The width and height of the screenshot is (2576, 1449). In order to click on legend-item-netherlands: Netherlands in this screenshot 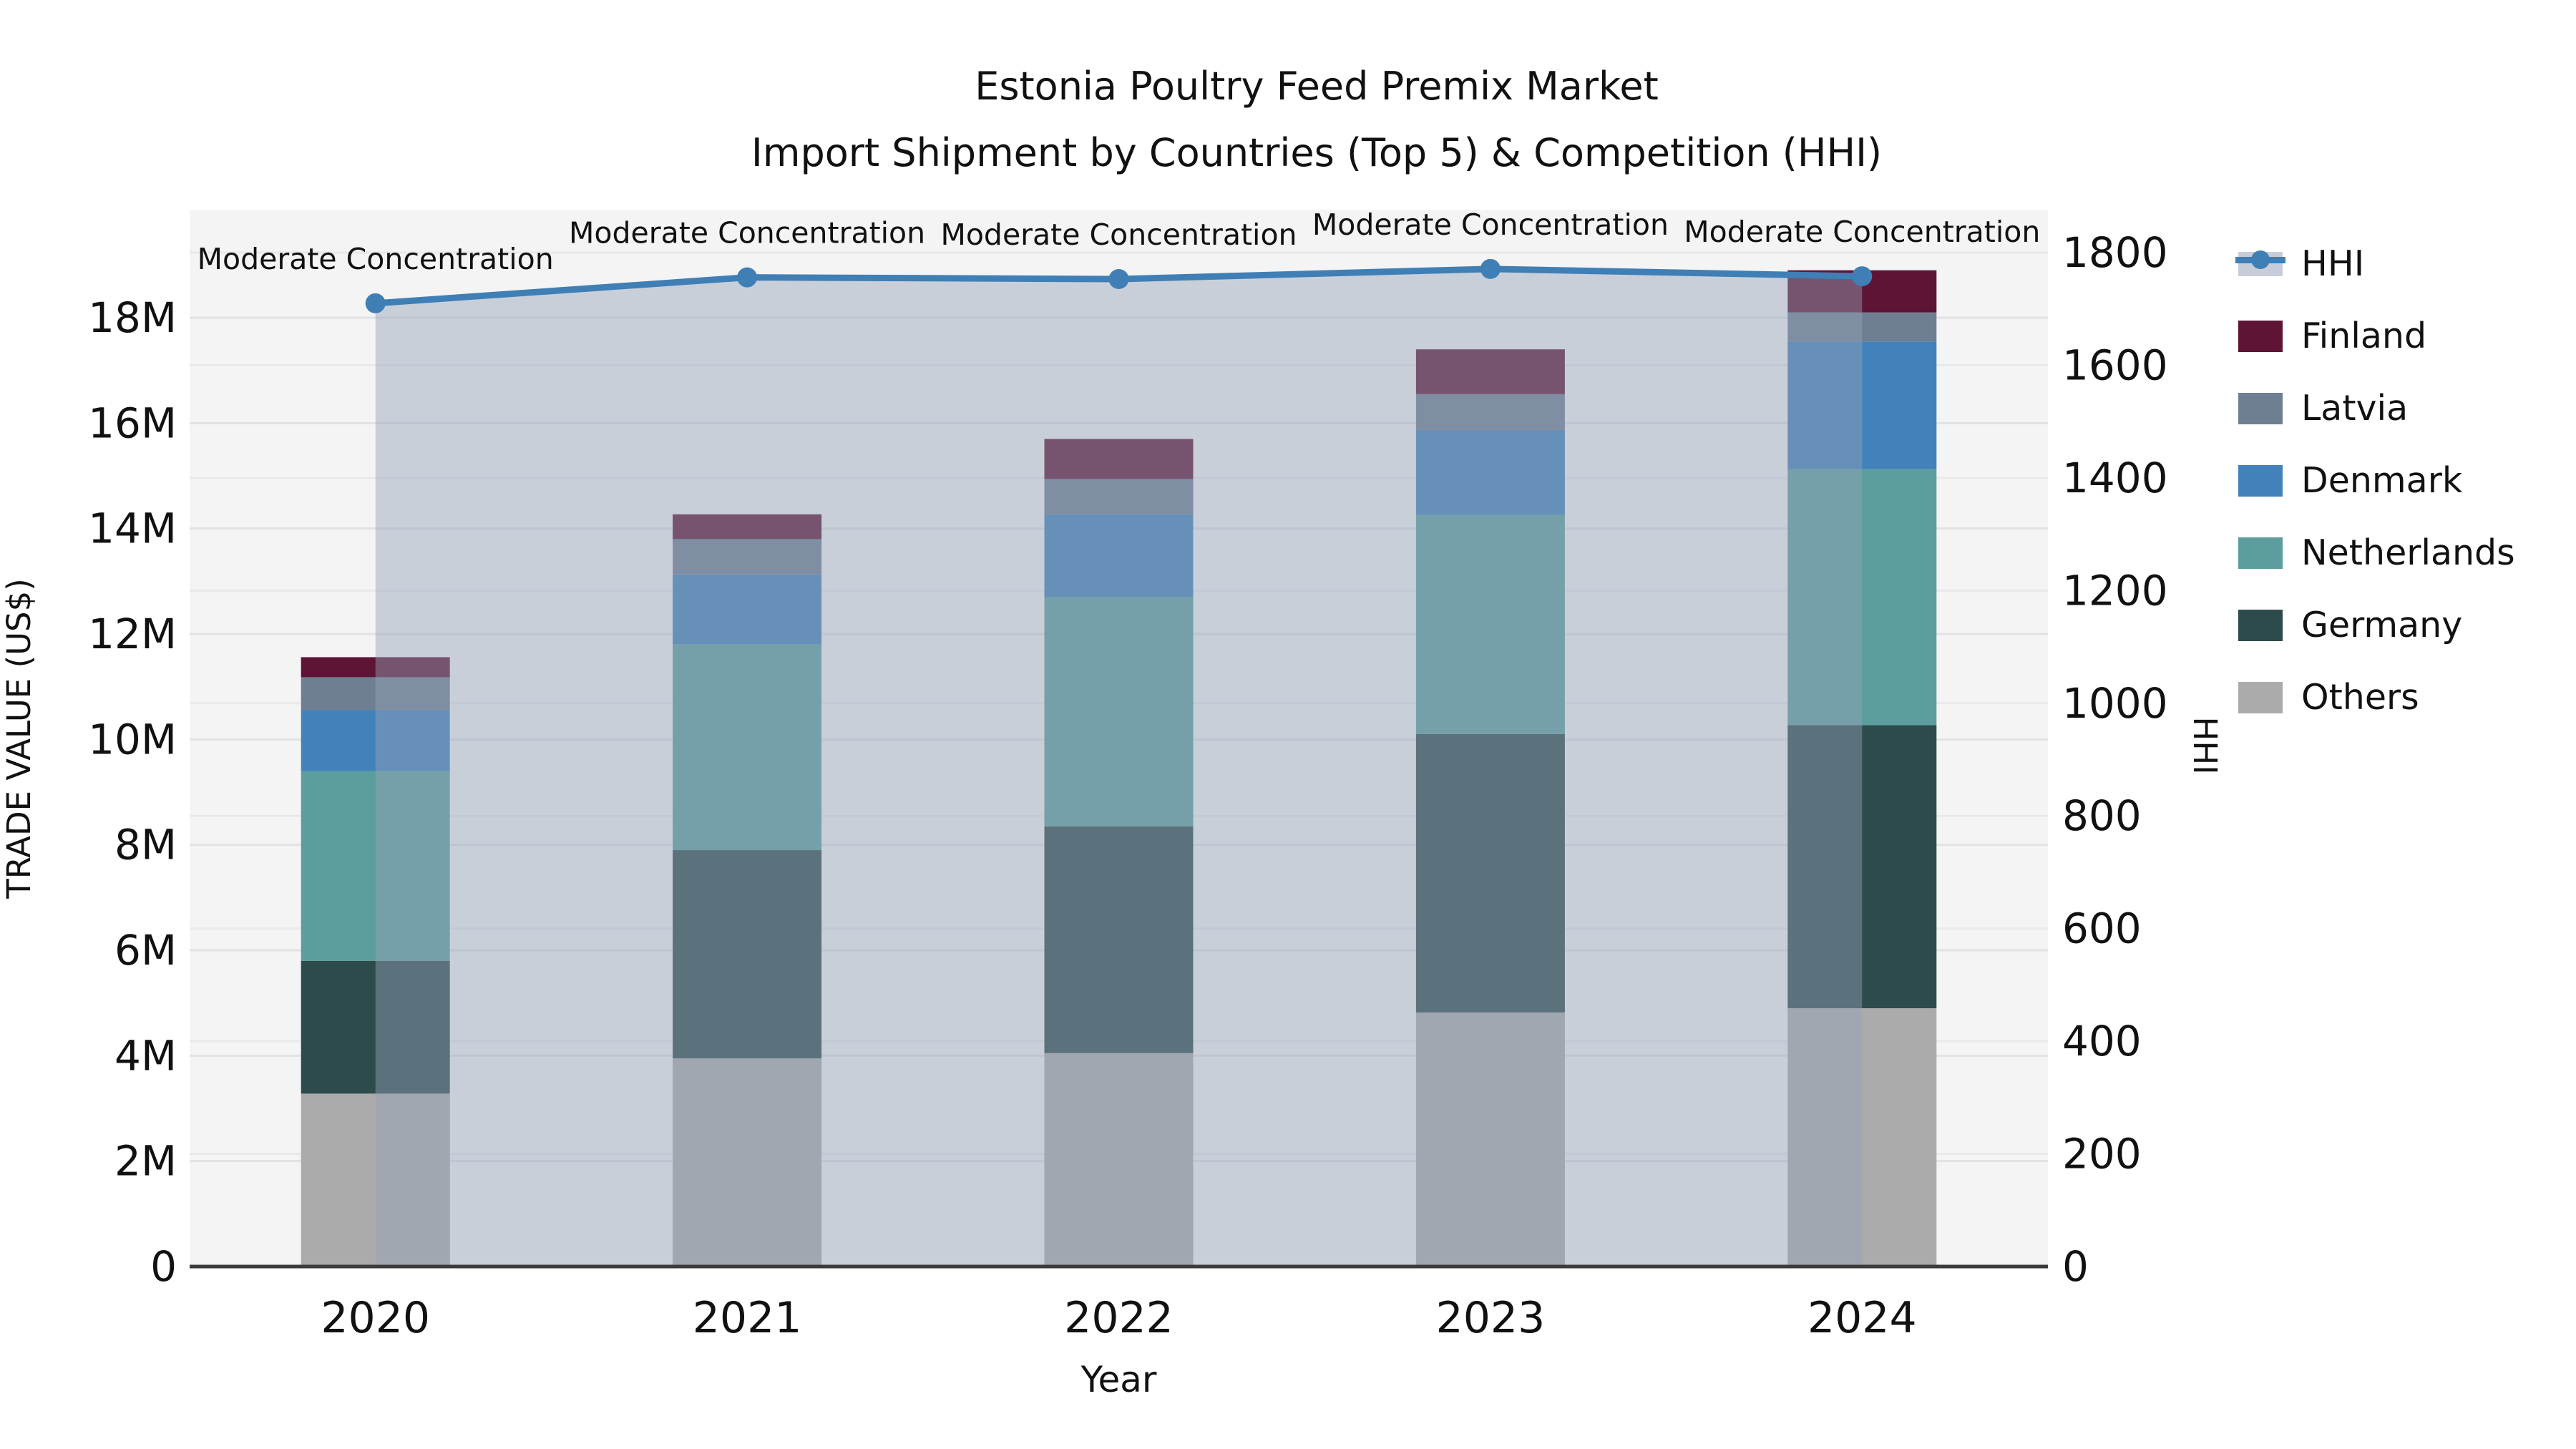, I will do `click(2376, 553)`.